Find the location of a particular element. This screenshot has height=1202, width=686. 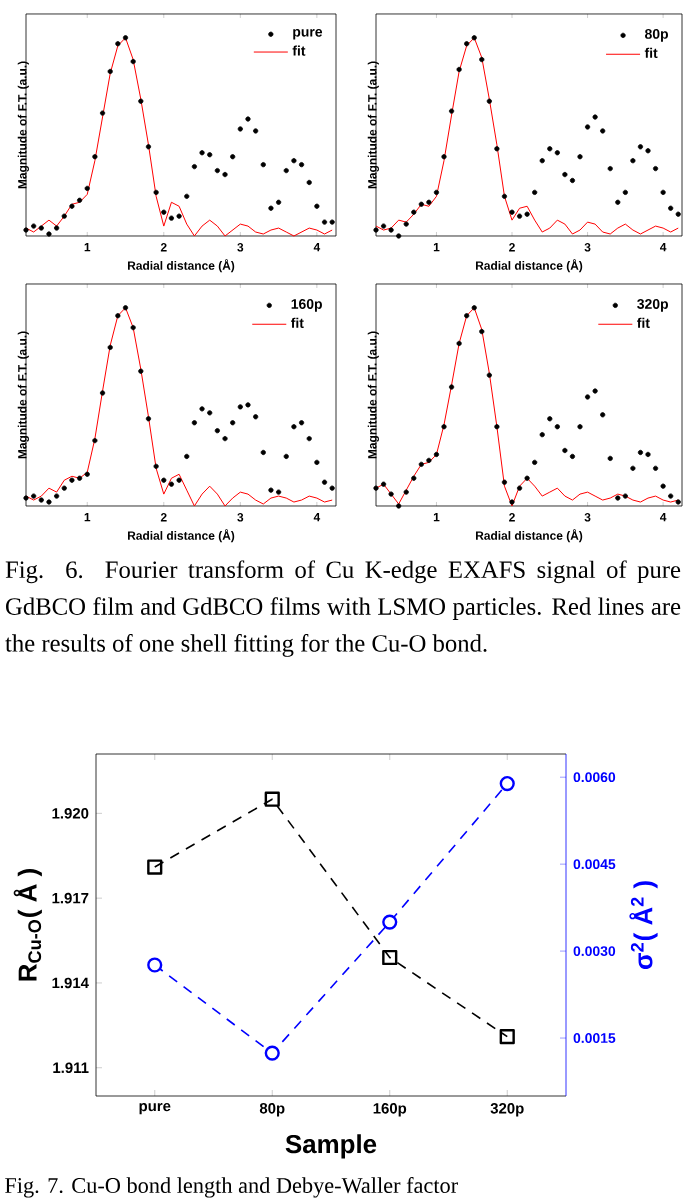

y-axis-title: R$_{Cu-O}$( Å ) is located at coordinates (27, 925).